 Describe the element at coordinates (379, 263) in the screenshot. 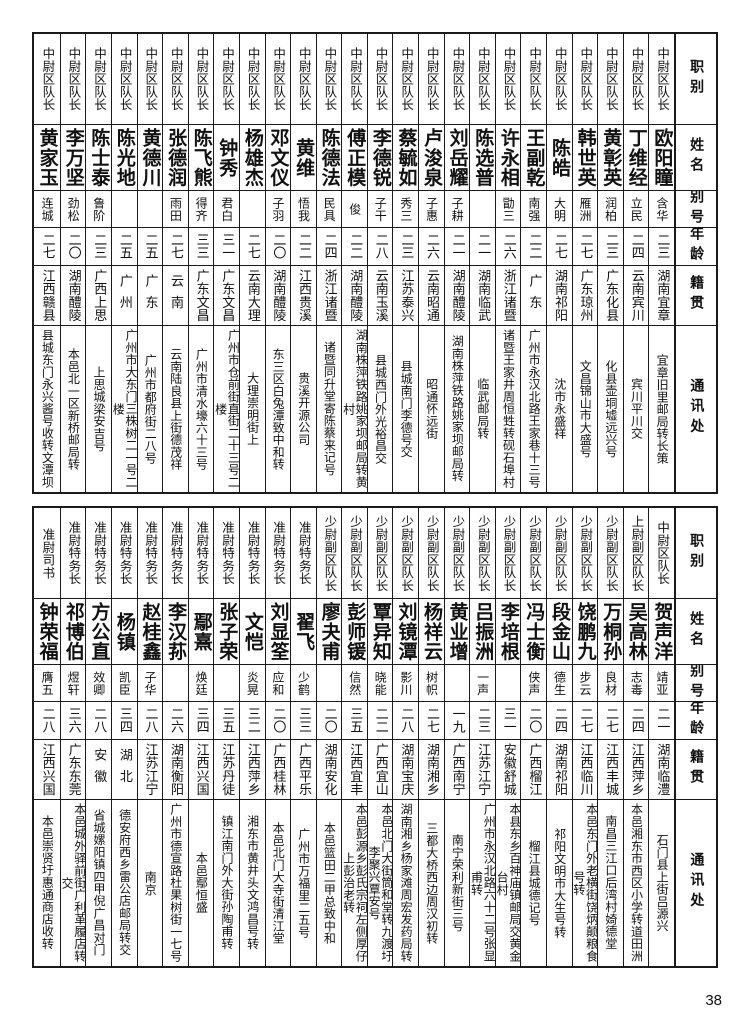

I see `roster-entry: 中尉区队长 李德锐 子干 二八 云南玉溪 县城西门外光裕昌交` at that location.